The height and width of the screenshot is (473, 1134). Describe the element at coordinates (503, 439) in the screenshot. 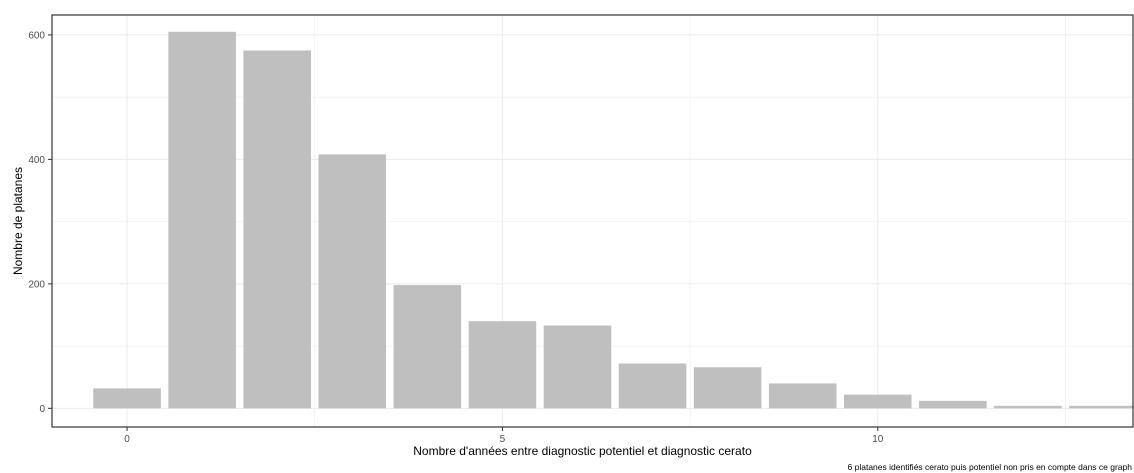

I see `x-tick-label: 5` at that location.